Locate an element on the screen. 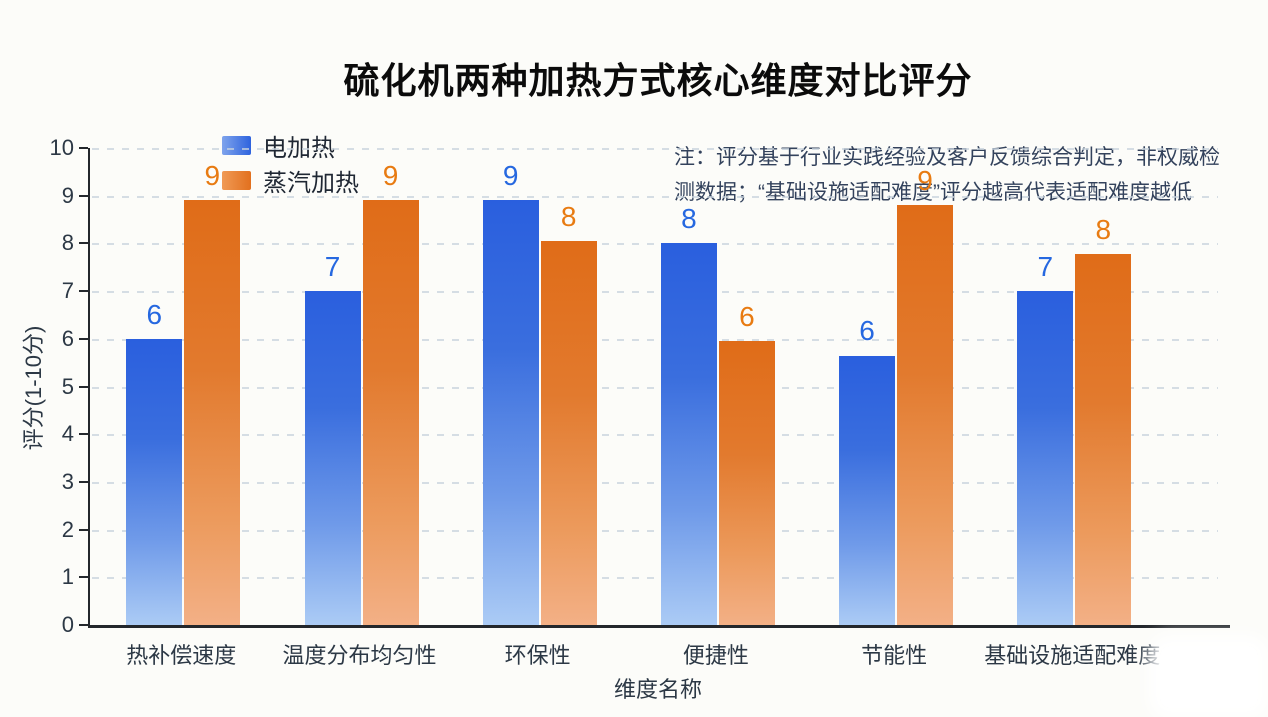 The width and height of the screenshot is (1268, 717). y-tick-label: 5 is located at coordinates (67, 386).